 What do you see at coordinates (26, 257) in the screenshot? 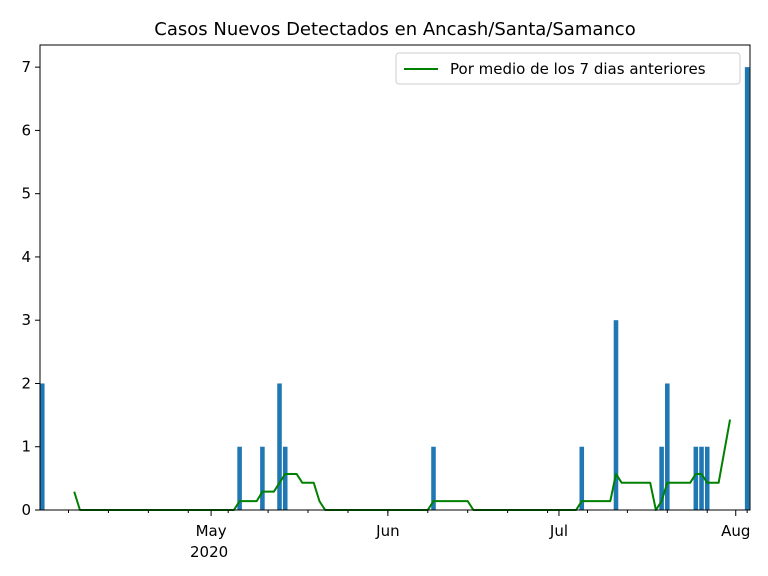
I see `y-tick-label: 4` at bounding box center [26, 257].